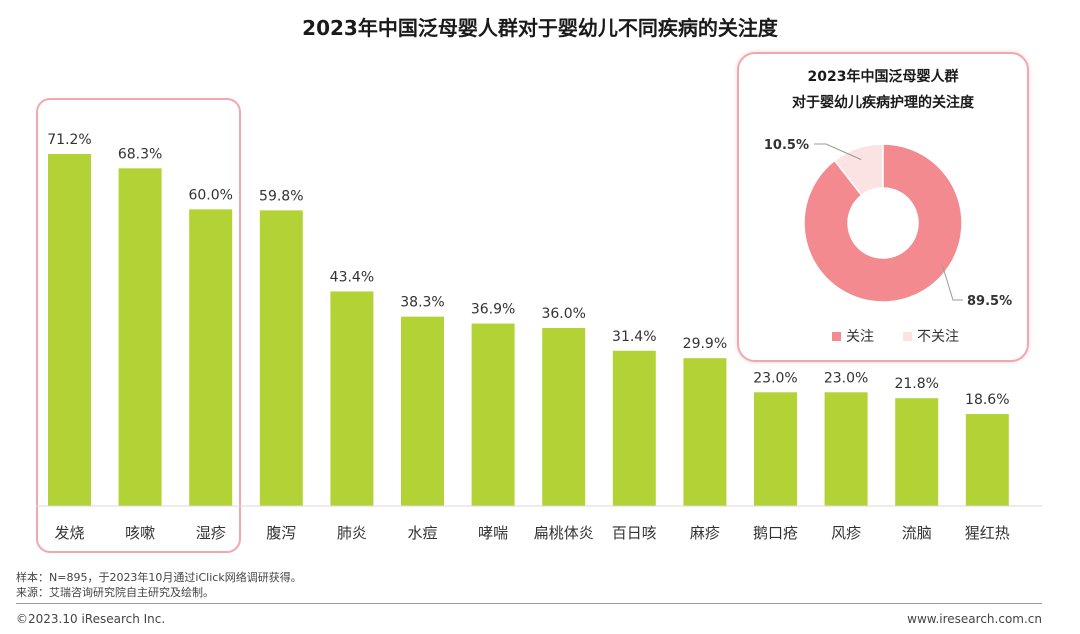 This screenshot has height=634, width=1080. I want to click on footnote-source: 来源：艾瑞咨询研究院自主研究及绘制。, so click(115, 592).